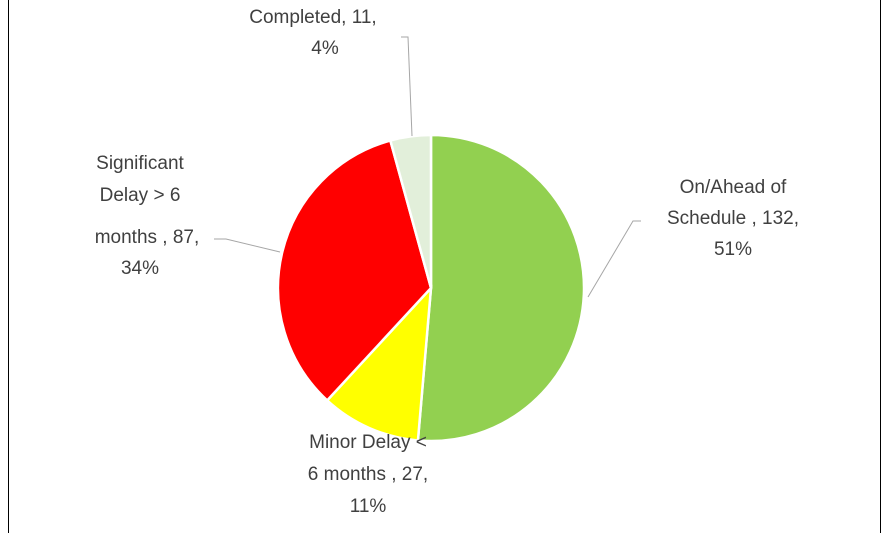 The width and height of the screenshot is (882, 538). What do you see at coordinates (368, 474) in the screenshot?
I see `data-label: 6 months , 27,` at bounding box center [368, 474].